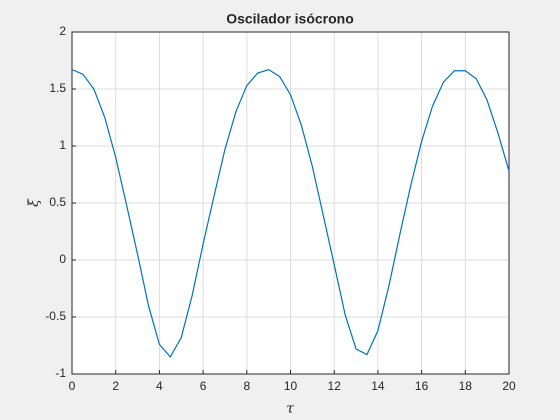  I want to click on x-tick-label: 18, so click(466, 386).